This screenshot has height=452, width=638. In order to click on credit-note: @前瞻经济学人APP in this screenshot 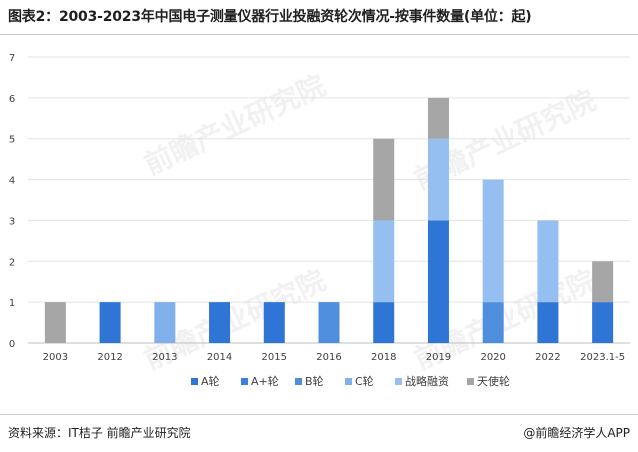, I will do `click(576, 433)`.